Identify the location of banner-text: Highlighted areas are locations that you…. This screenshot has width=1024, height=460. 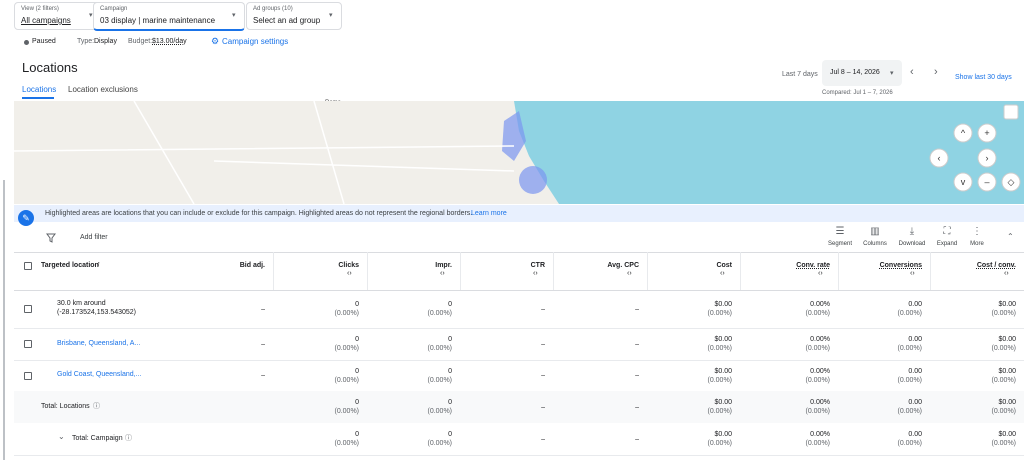
(259, 213).